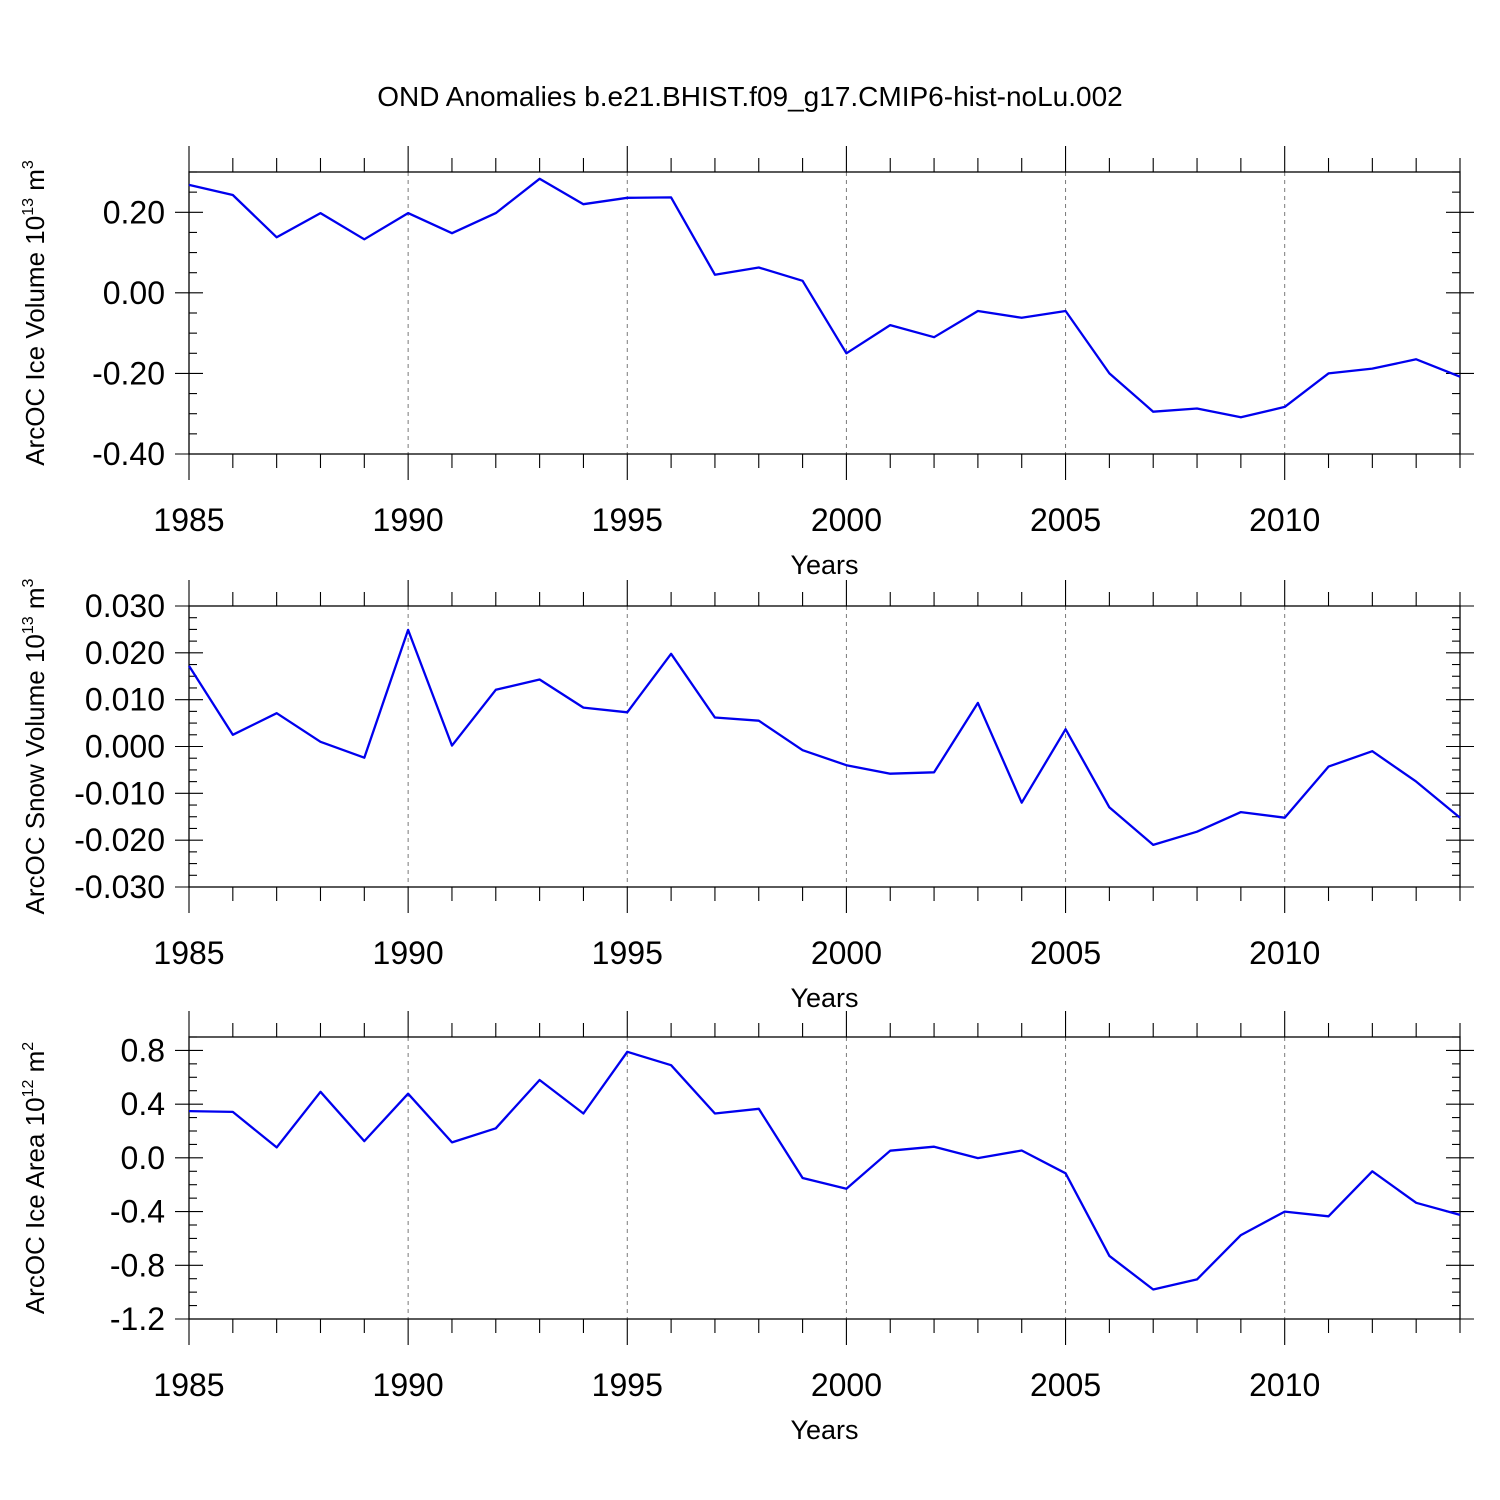 The height and width of the screenshot is (1500, 1500). What do you see at coordinates (824, 298) in the screenshot?
I see `series-line-ice-volume` at bounding box center [824, 298].